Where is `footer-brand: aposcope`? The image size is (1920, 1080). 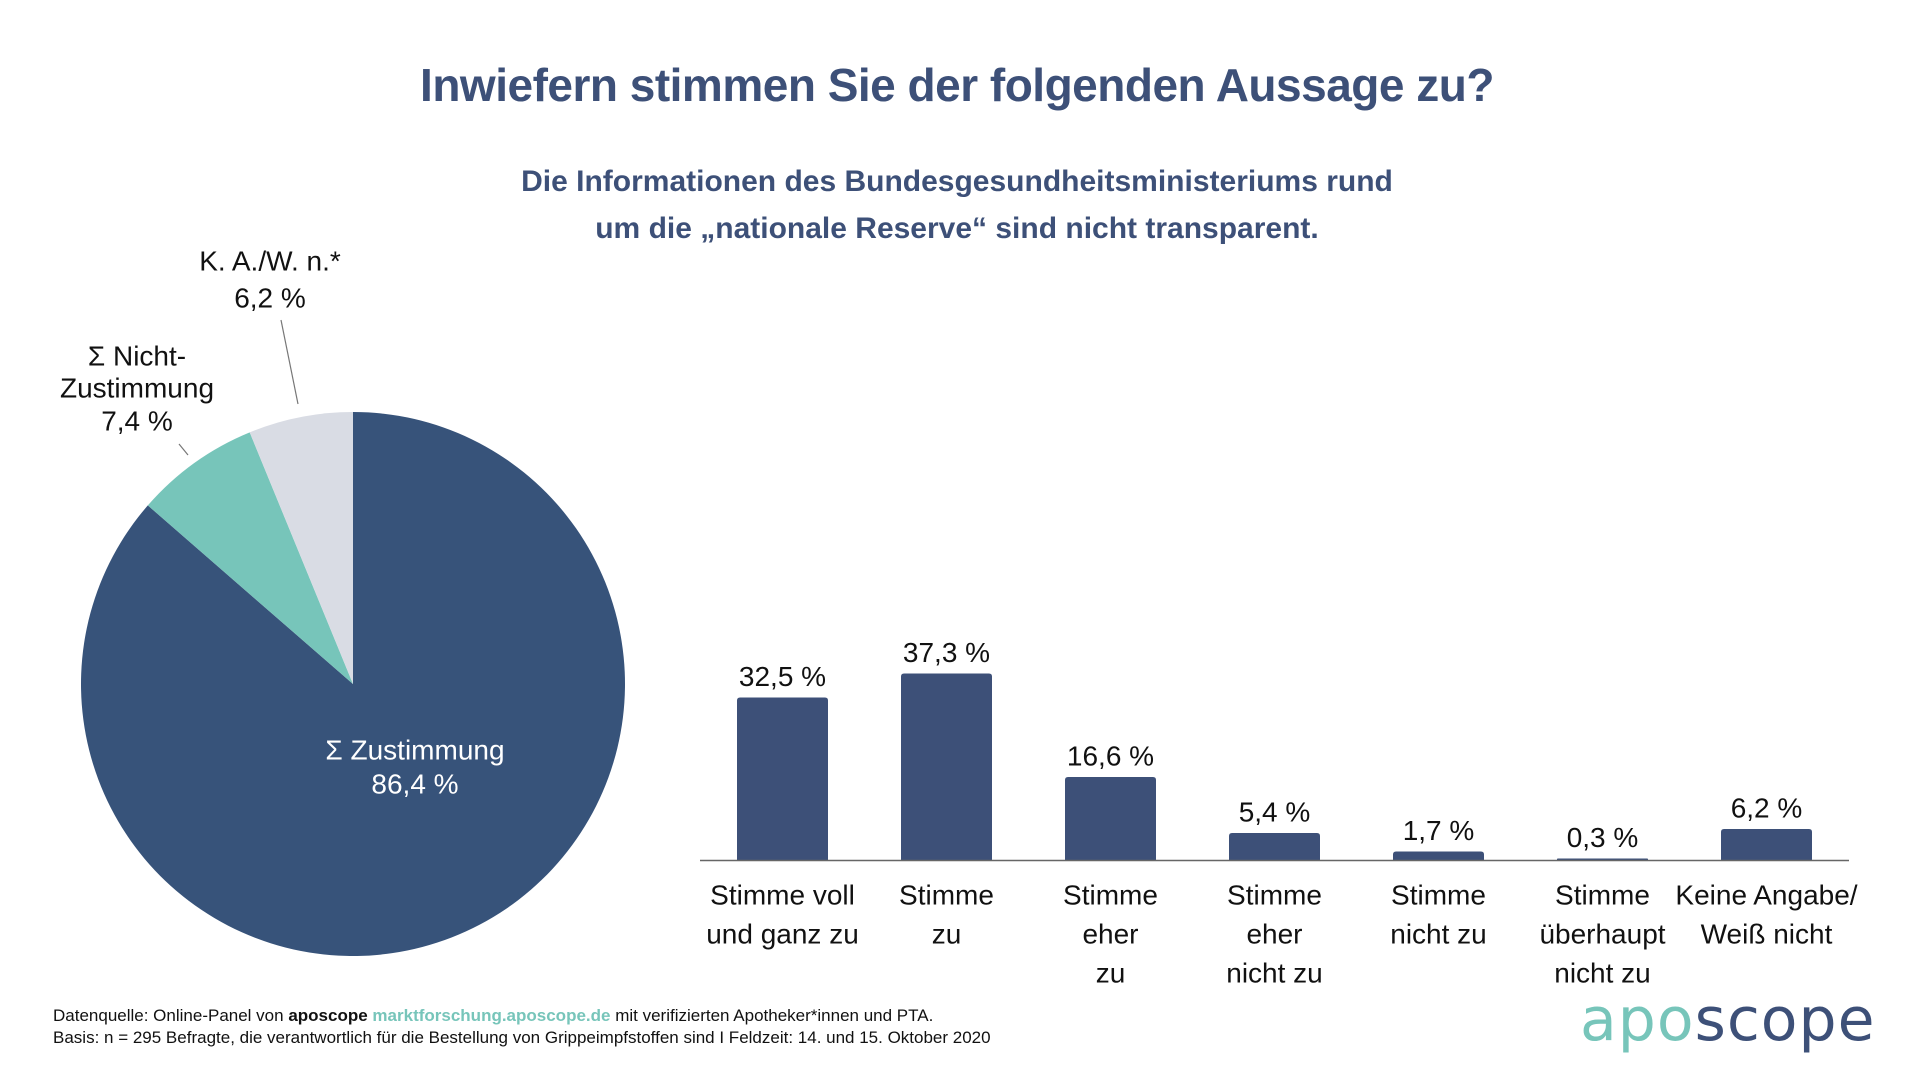
footer-brand: aposcope is located at coordinates (328, 1015).